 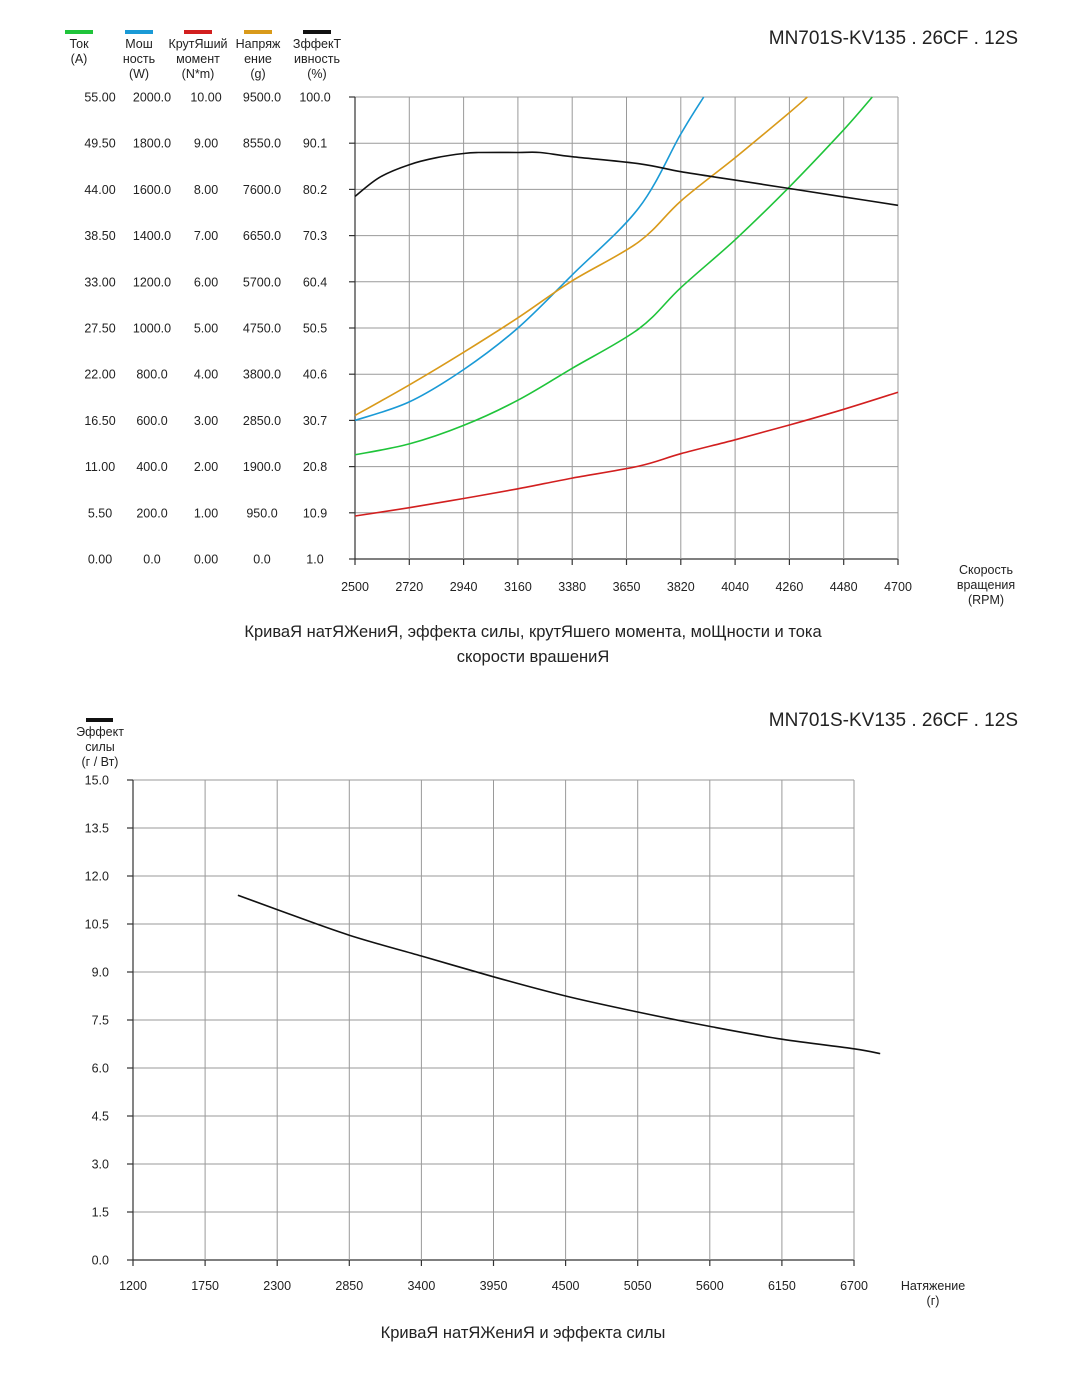 What do you see at coordinates (315, 467) in the screenshot?
I see `y-tick-label-efficiency: 20.8` at bounding box center [315, 467].